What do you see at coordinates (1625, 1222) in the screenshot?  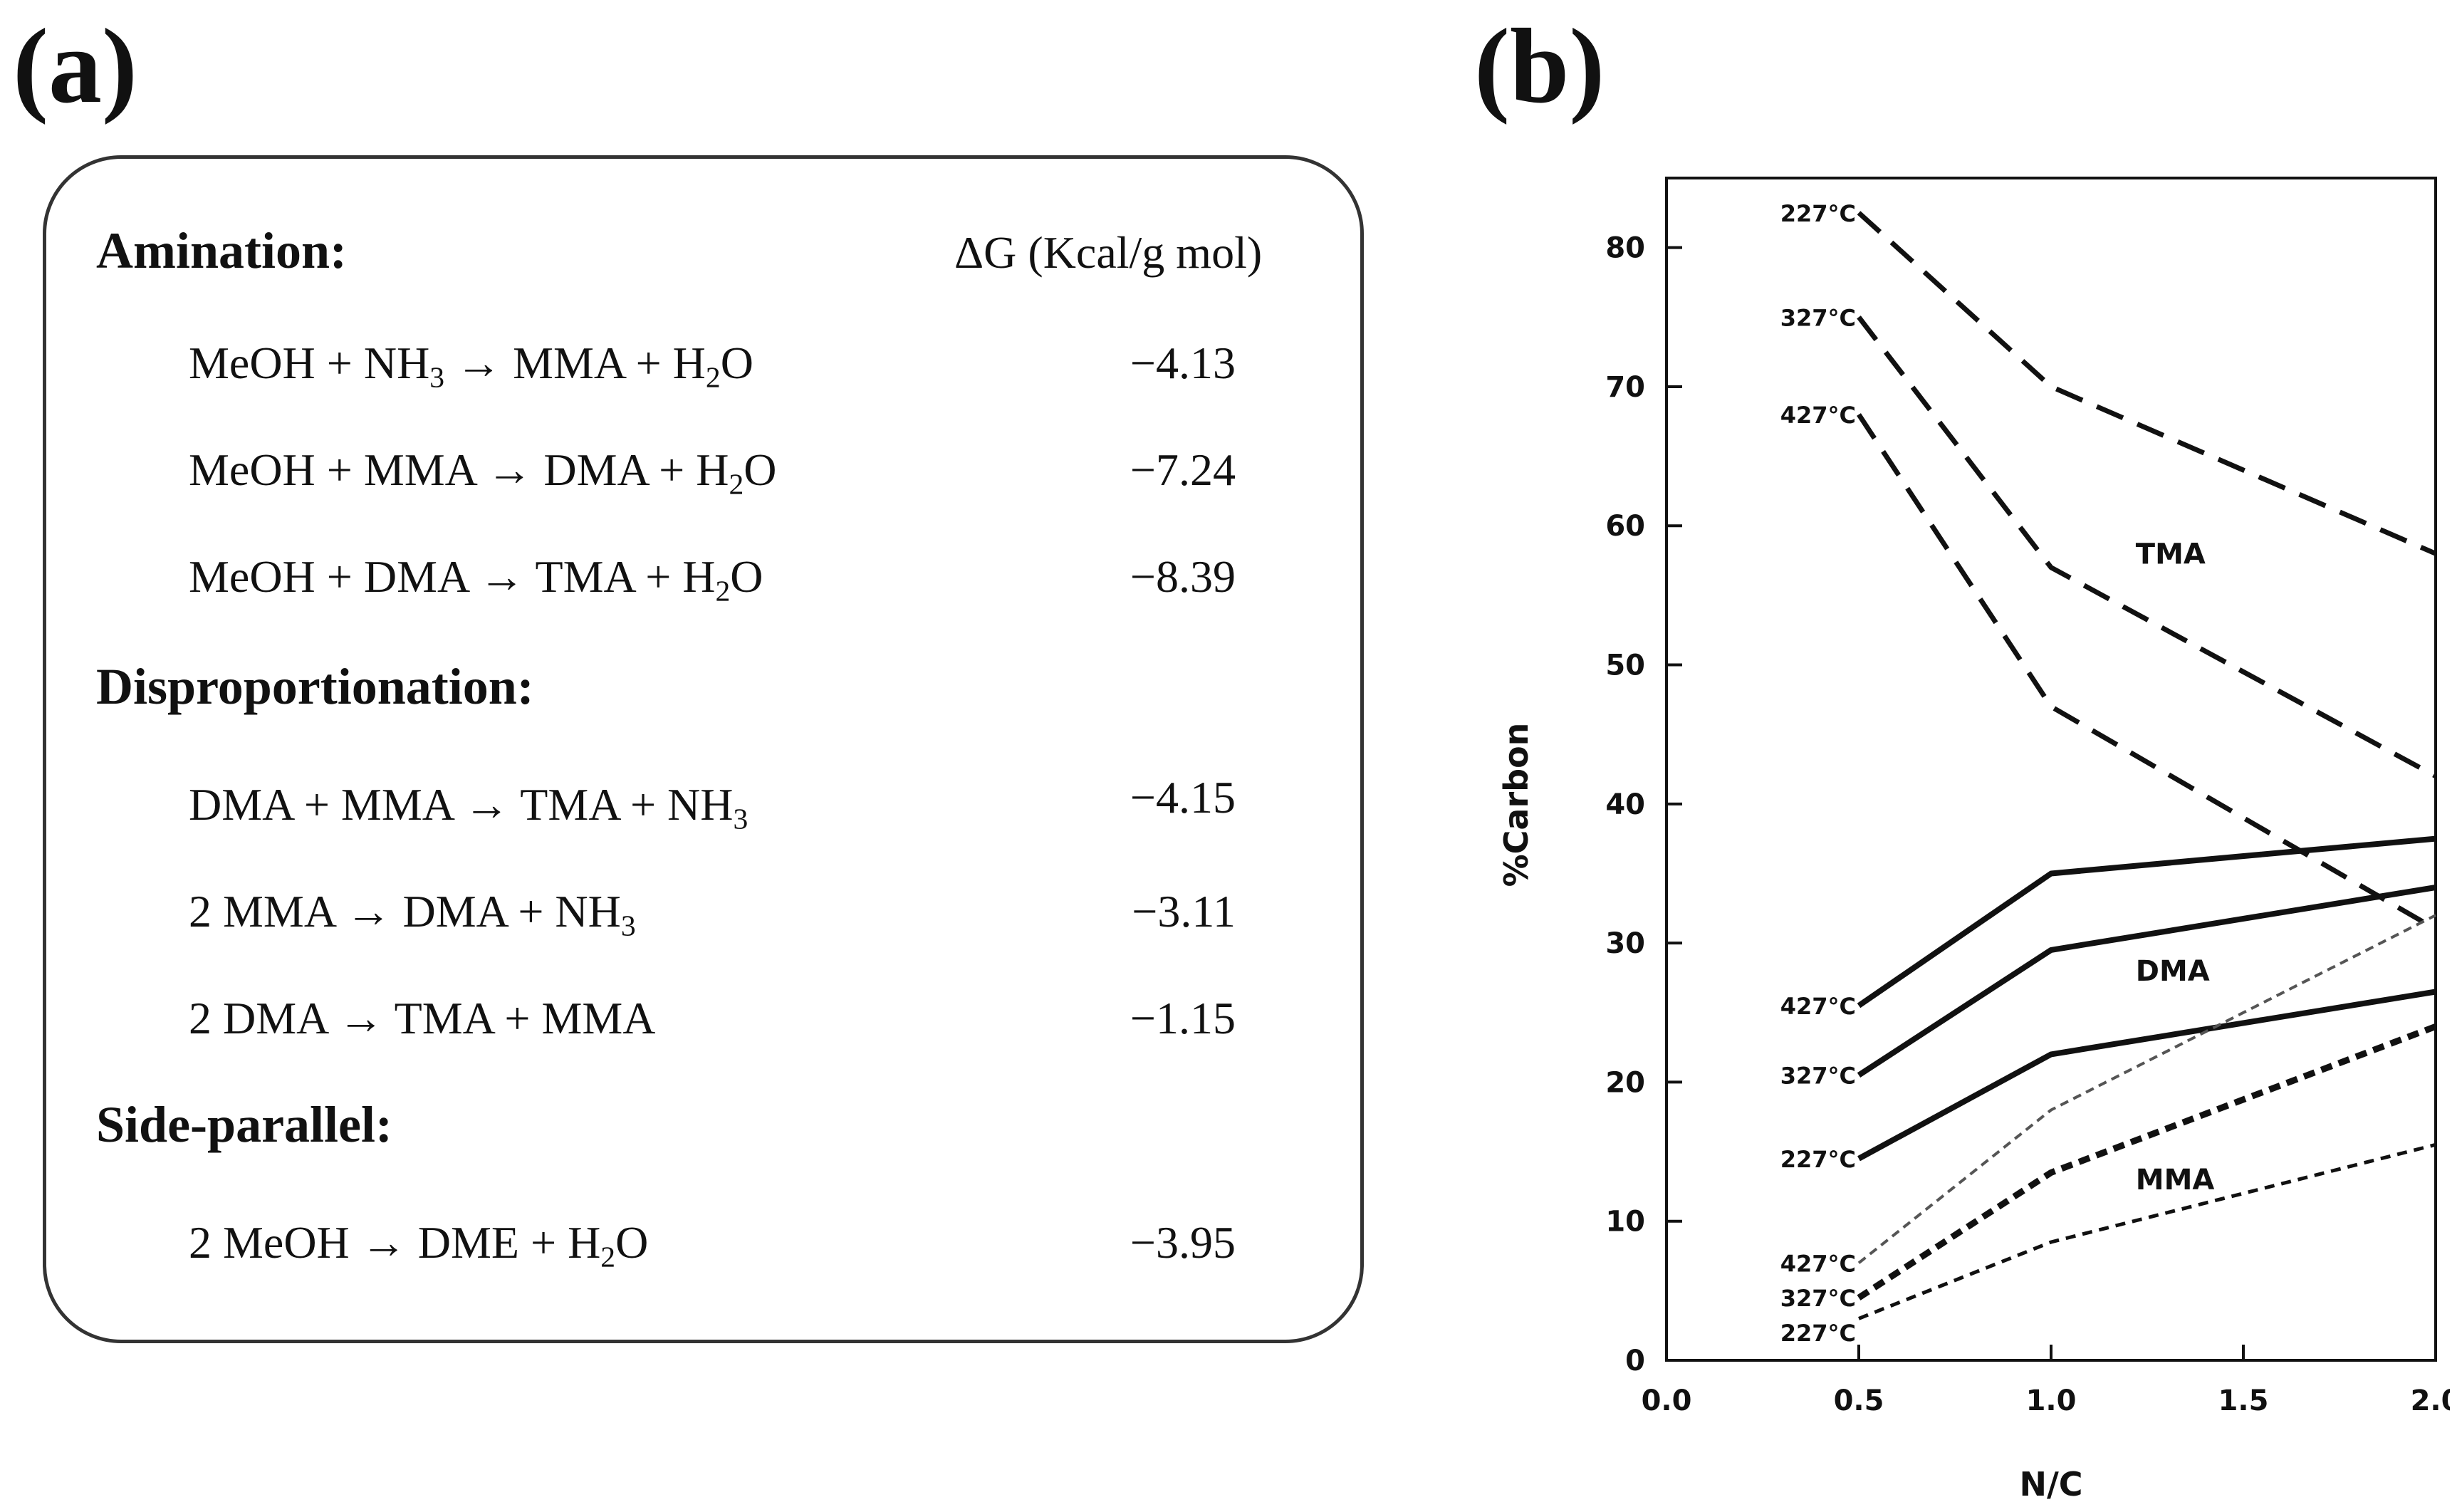 I see `y-tick-label: 10` at bounding box center [1625, 1222].